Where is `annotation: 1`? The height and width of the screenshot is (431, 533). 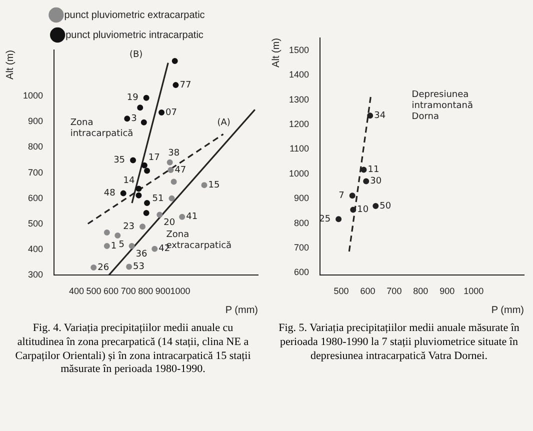
annotation: 1 is located at coordinates (113, 246).